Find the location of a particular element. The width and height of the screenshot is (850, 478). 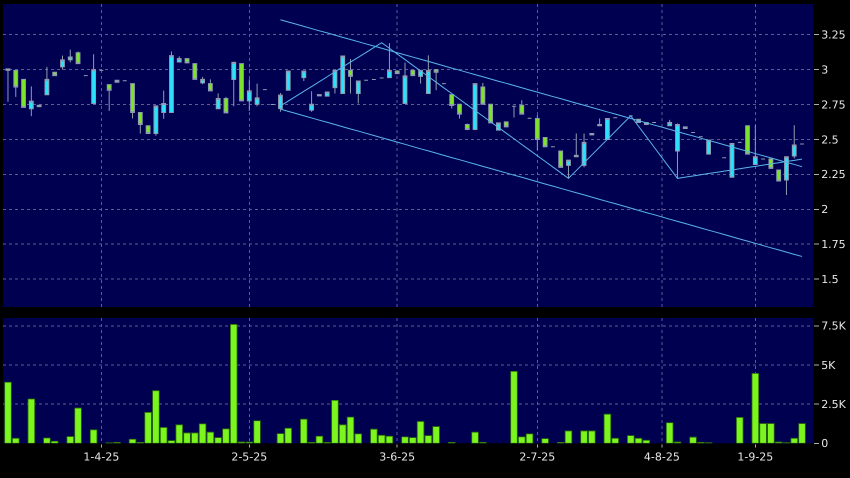

y-tick-label: 3 is located at coordinates (824, 69).